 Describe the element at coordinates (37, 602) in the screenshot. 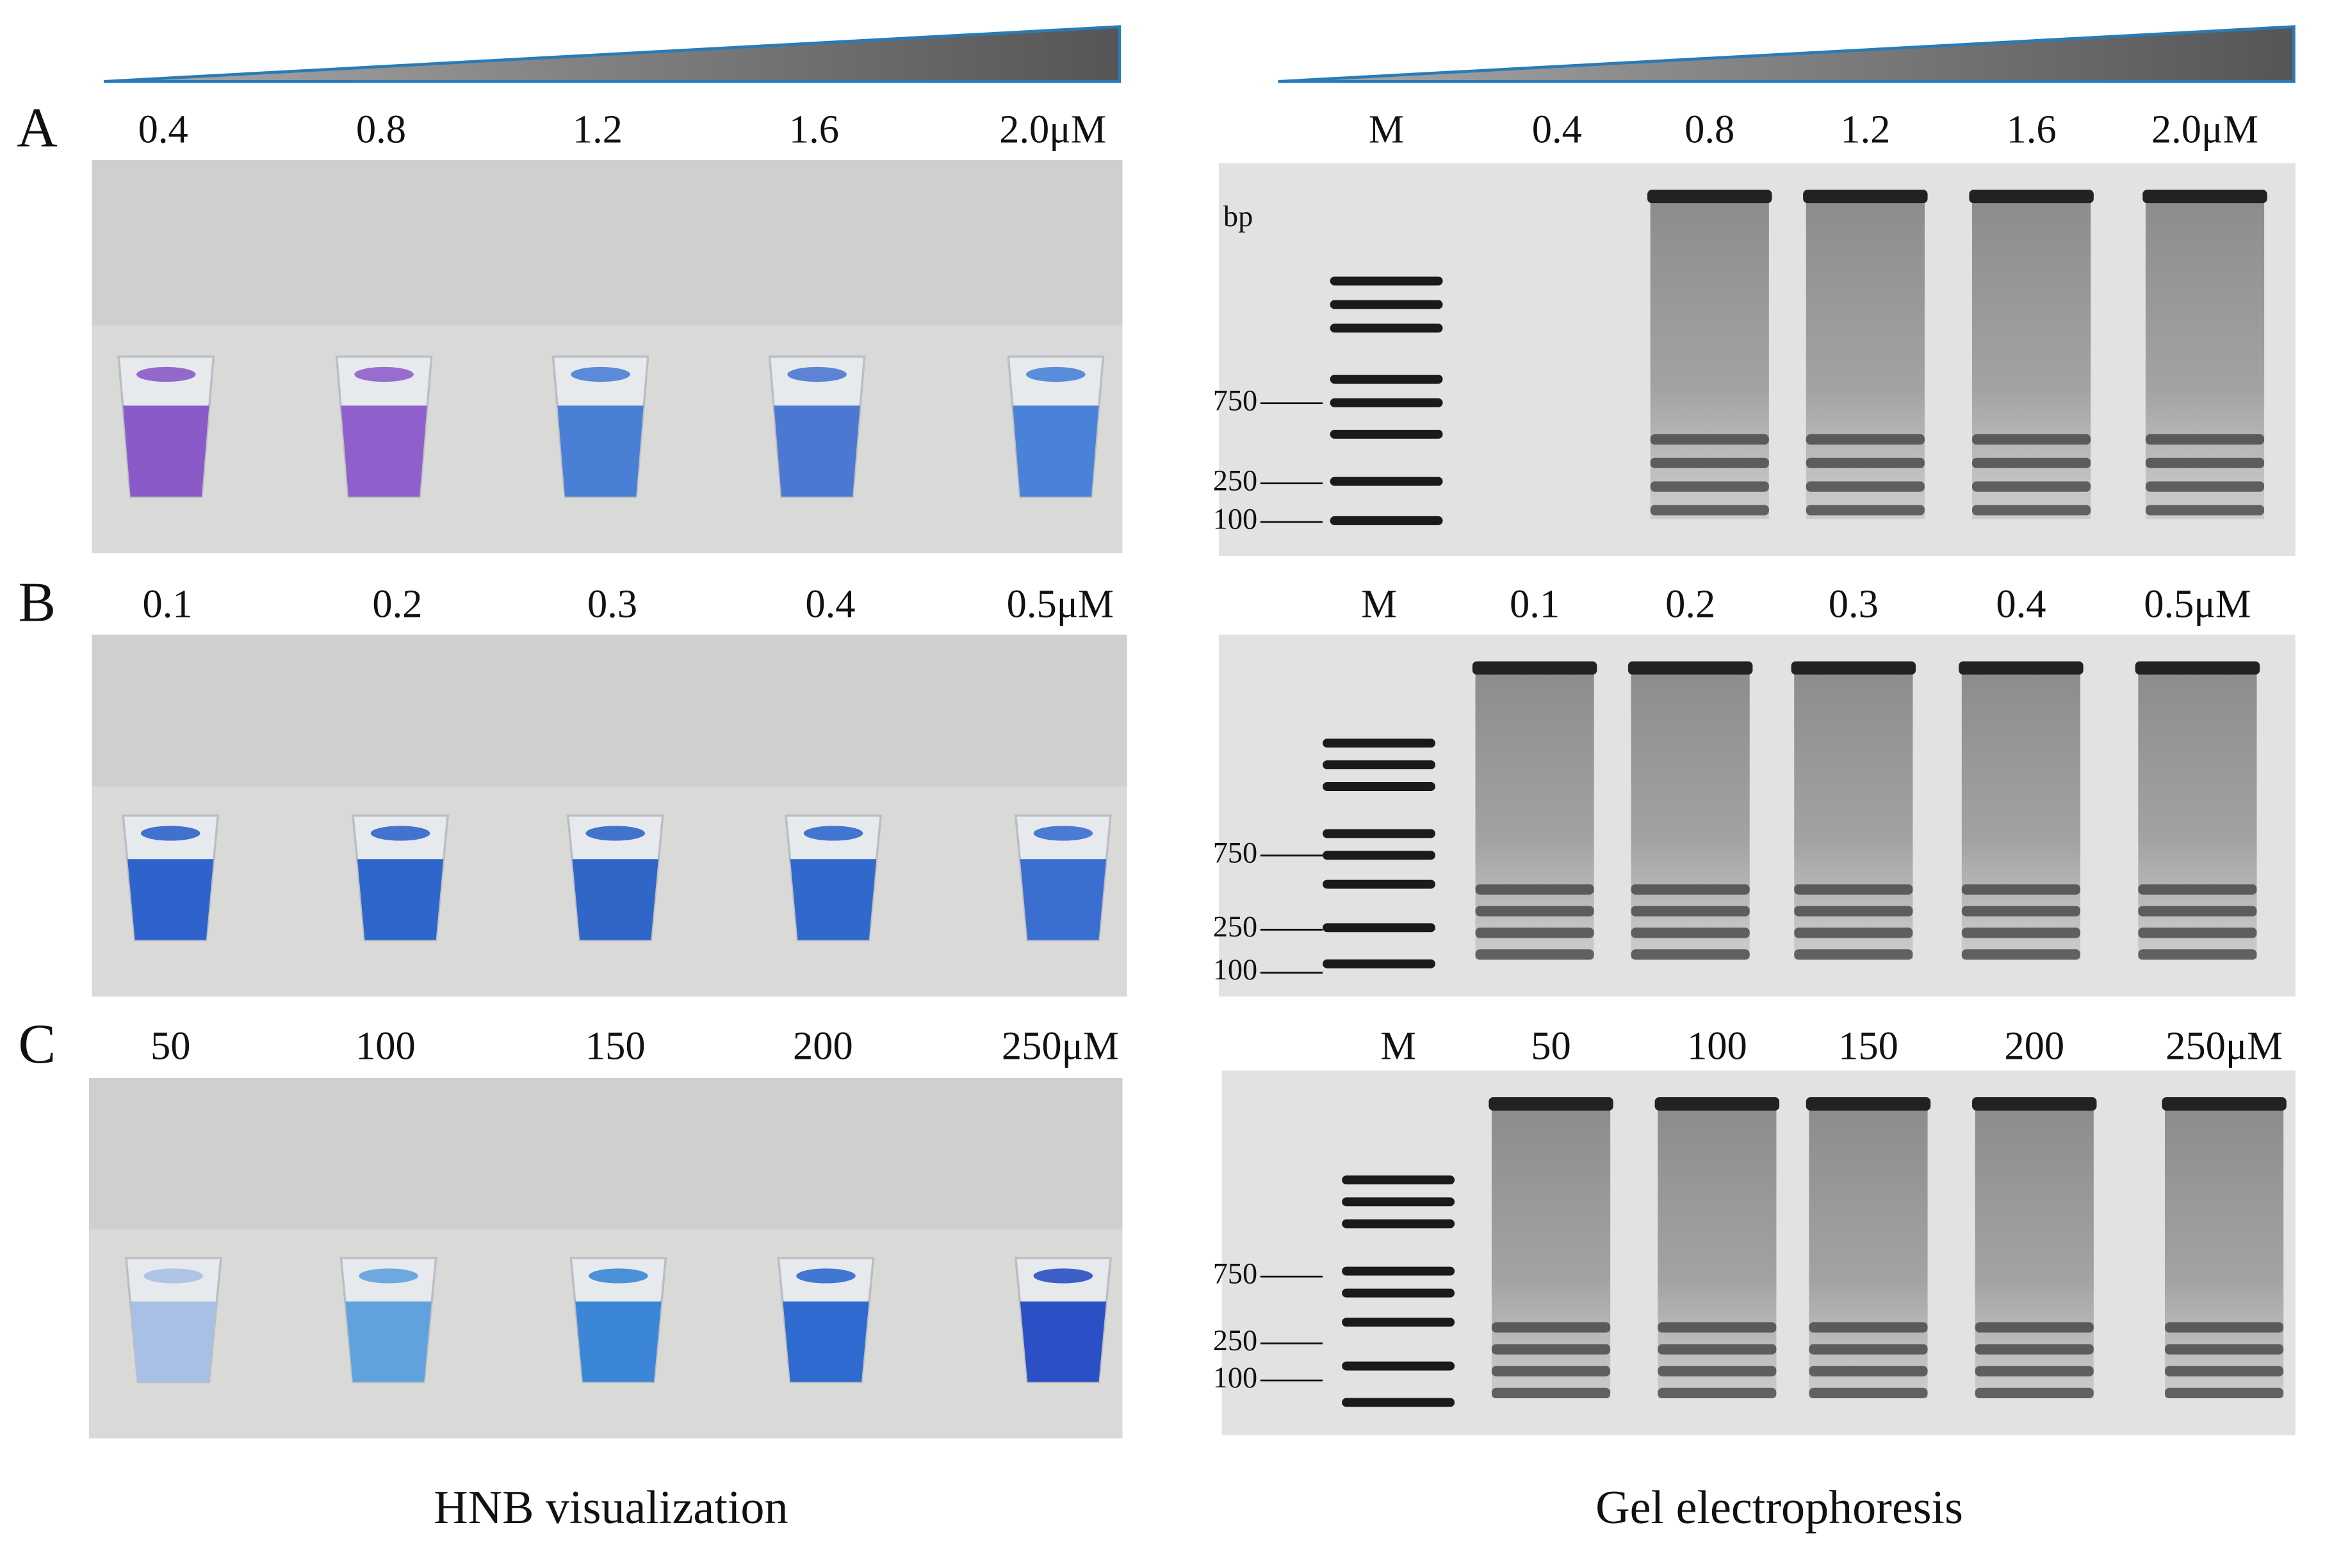

I see `panel-label: B` at that location.